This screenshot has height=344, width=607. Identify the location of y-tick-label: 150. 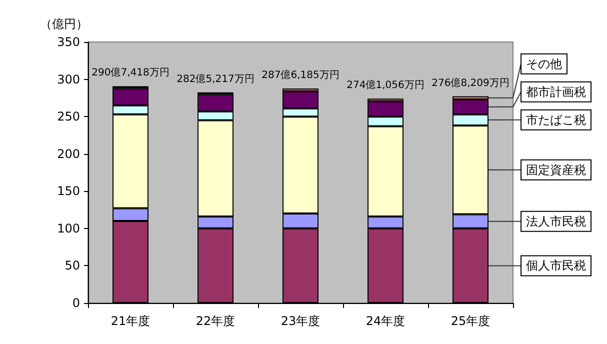
(68, 191).